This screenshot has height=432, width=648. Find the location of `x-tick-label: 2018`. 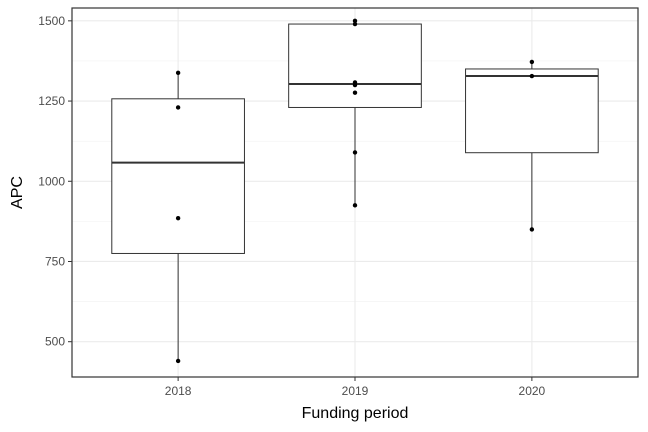

x-tick-label: 2018 is located at coordinates (178, 391).